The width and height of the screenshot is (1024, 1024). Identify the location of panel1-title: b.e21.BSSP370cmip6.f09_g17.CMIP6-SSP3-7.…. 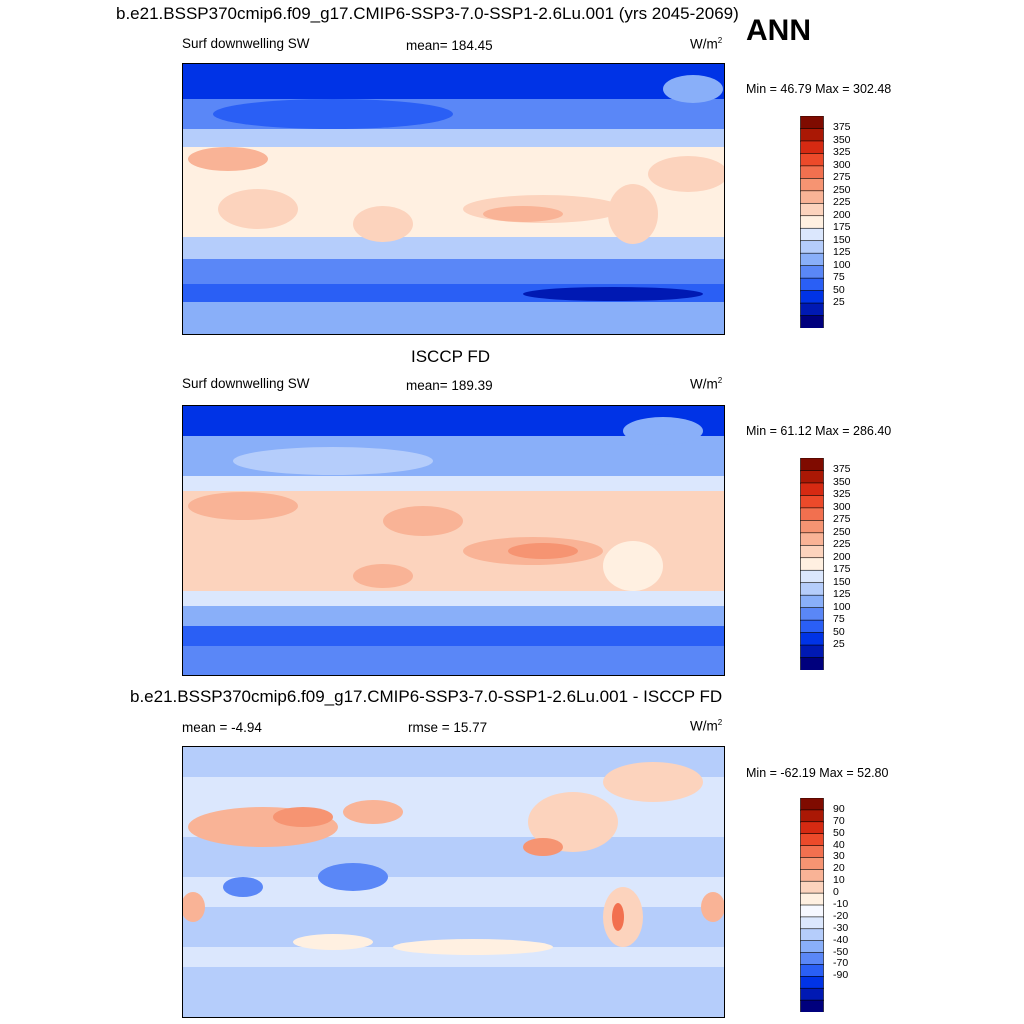
(427, 13).